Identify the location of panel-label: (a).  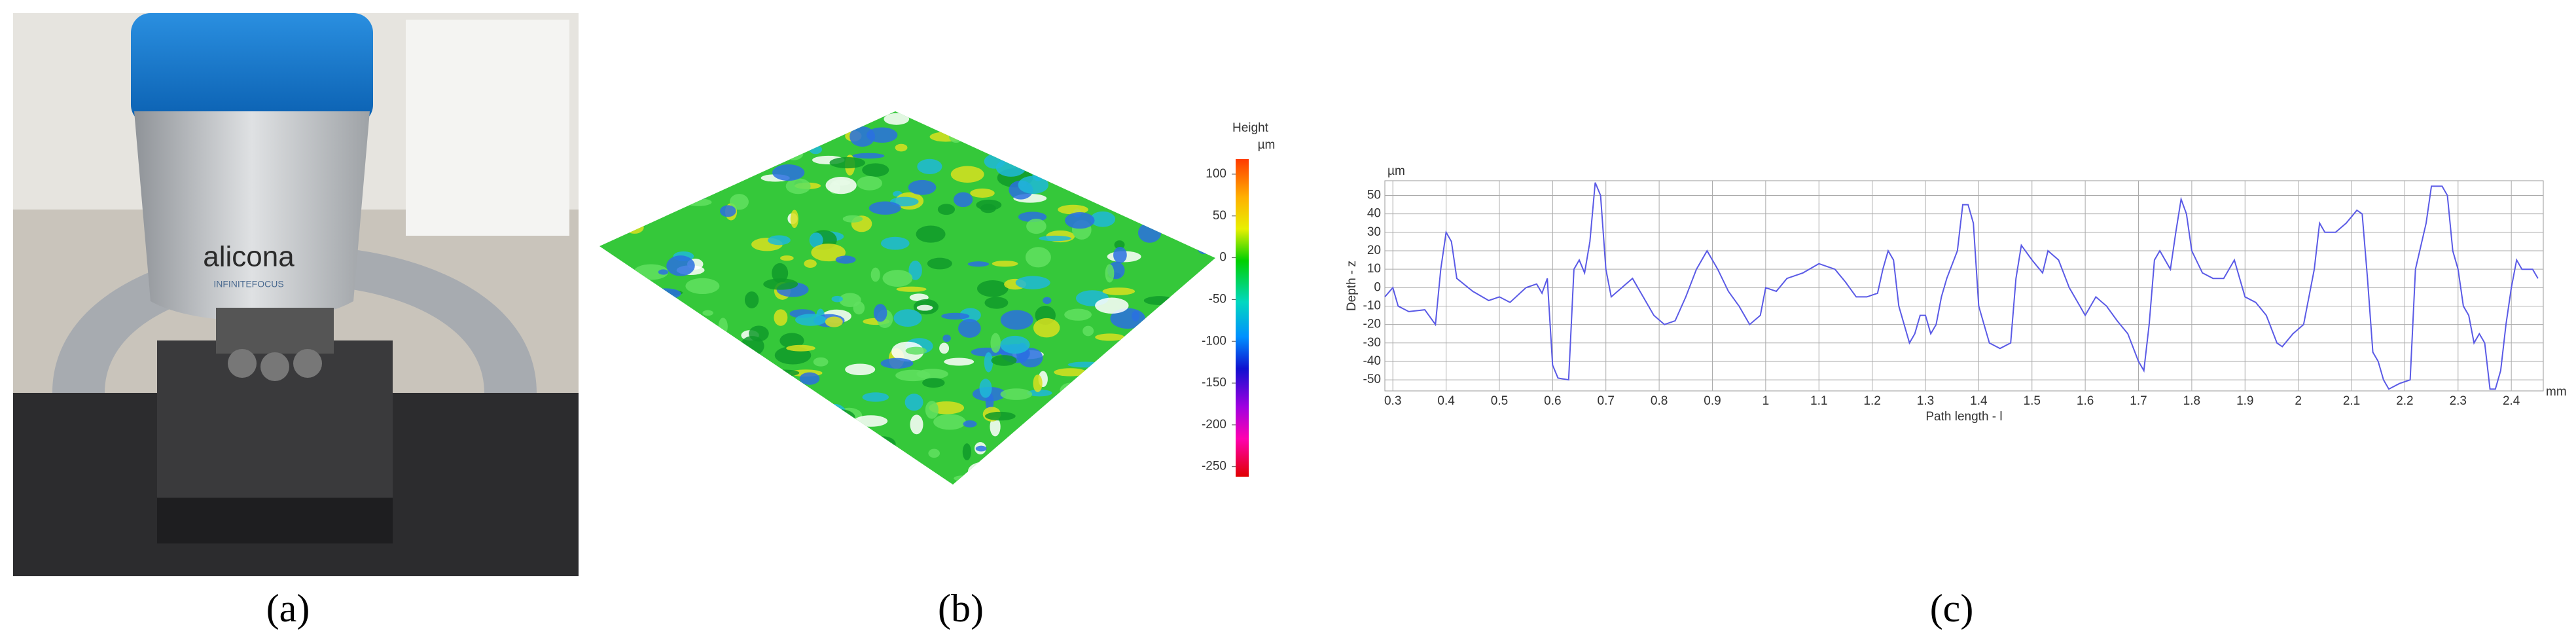
(288, 608).